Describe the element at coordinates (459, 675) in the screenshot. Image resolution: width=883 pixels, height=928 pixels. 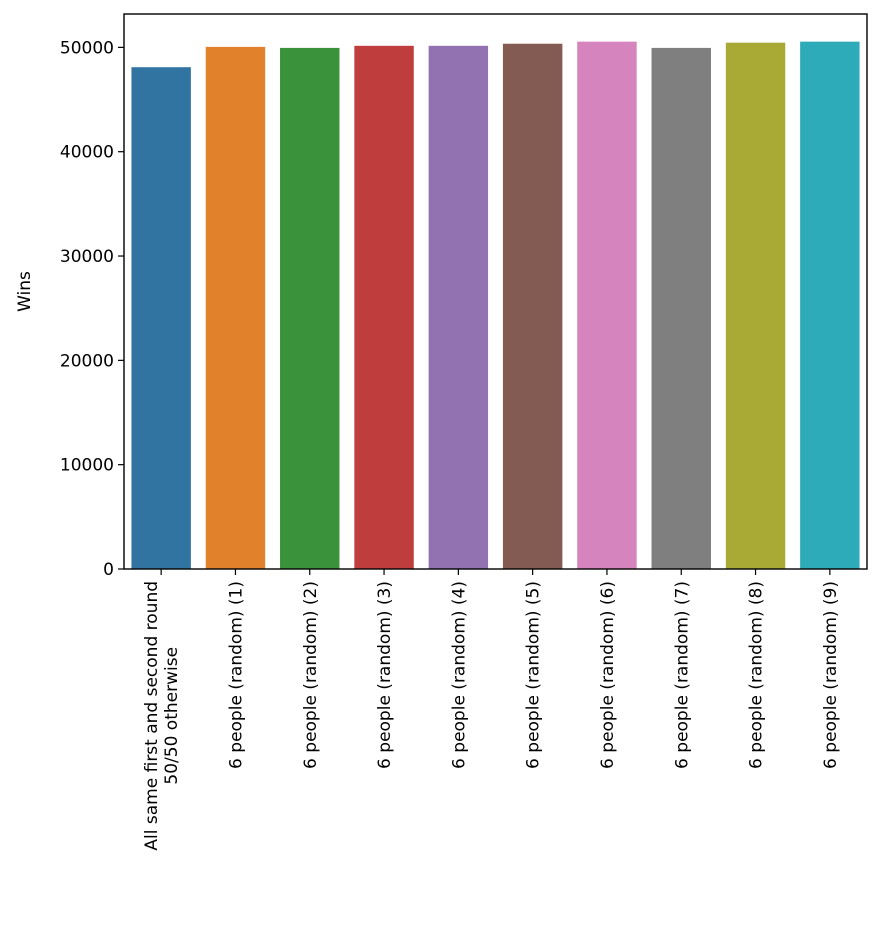
I see `x-tick-label-5: 6 people (random) (4)` at that location.